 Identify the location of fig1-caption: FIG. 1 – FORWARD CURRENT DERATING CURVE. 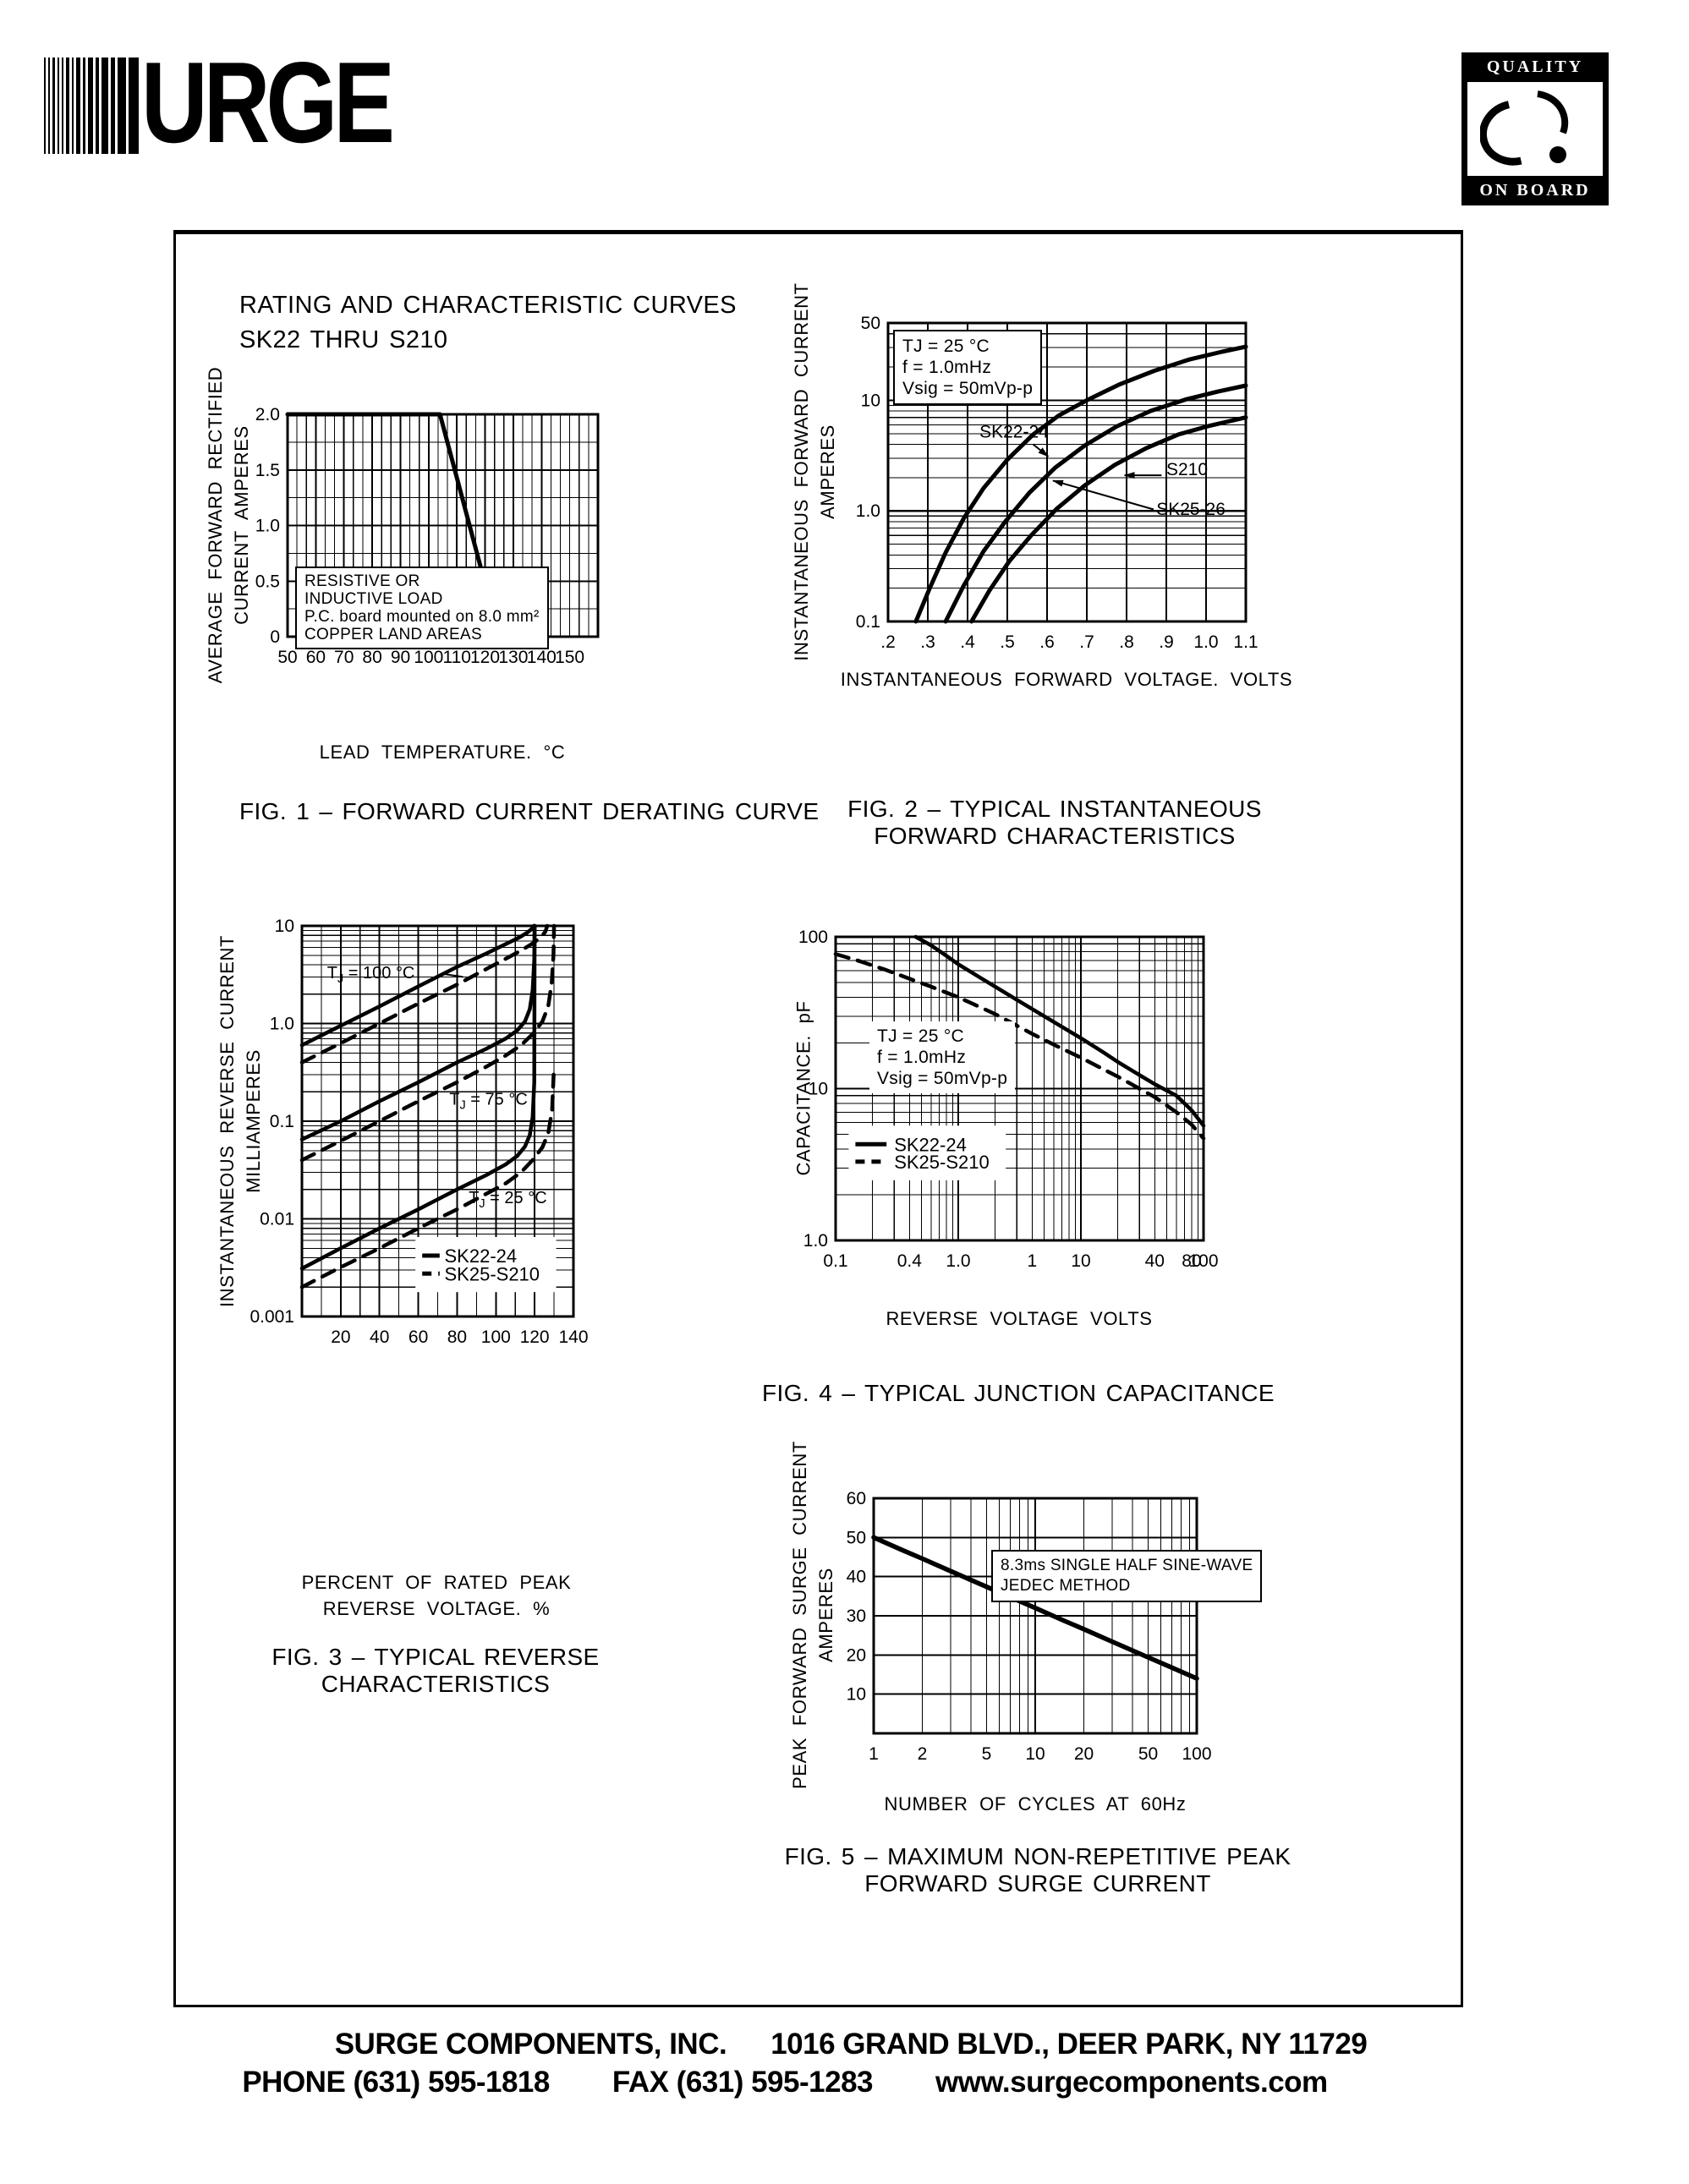
(529, 811).